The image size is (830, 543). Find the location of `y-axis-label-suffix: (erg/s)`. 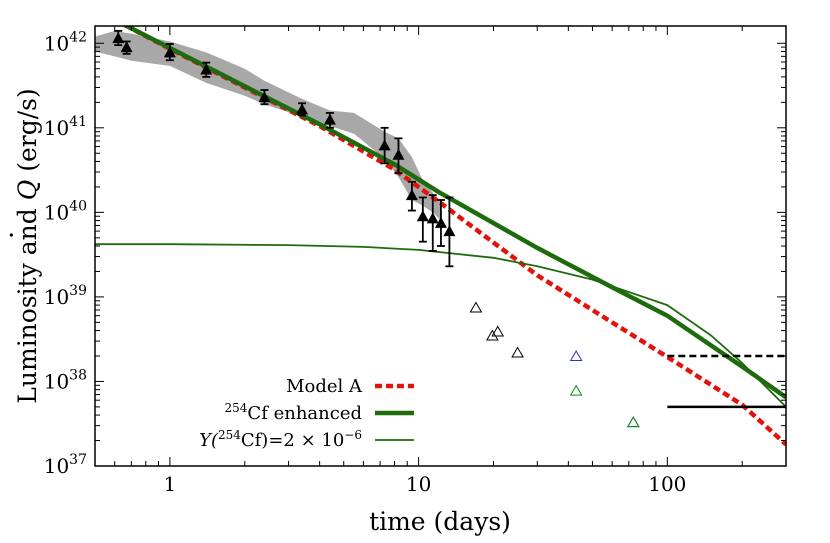

y-axis-label-suffix: (erg/s) is located at coordinates (27, 133).